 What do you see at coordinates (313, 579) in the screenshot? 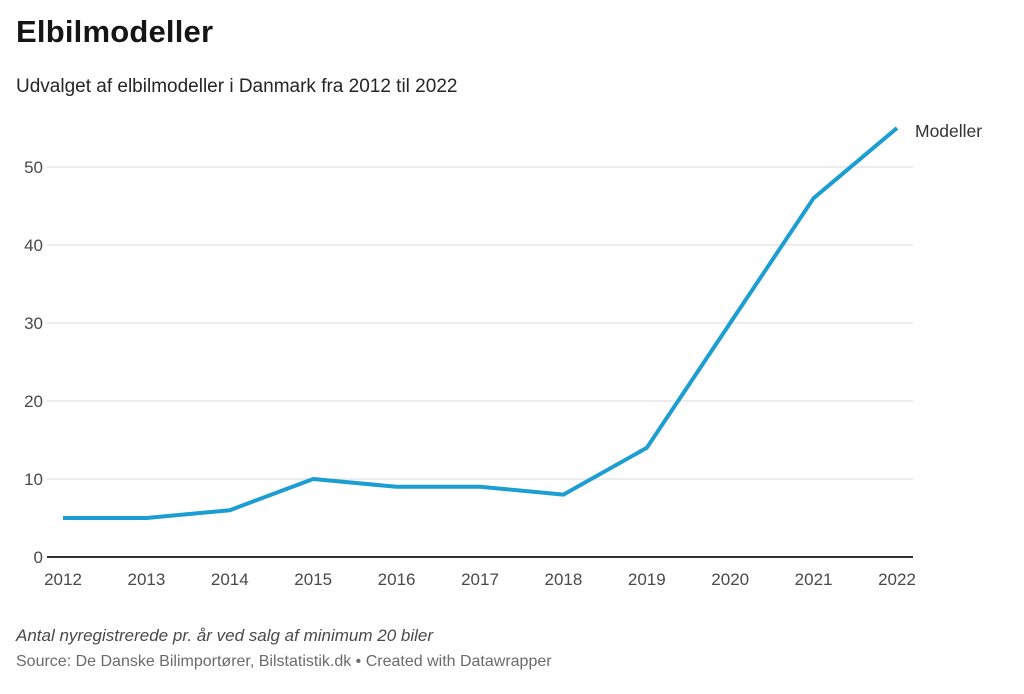
I see `x-tick-label: 2015` at bounding box center [313, 579].